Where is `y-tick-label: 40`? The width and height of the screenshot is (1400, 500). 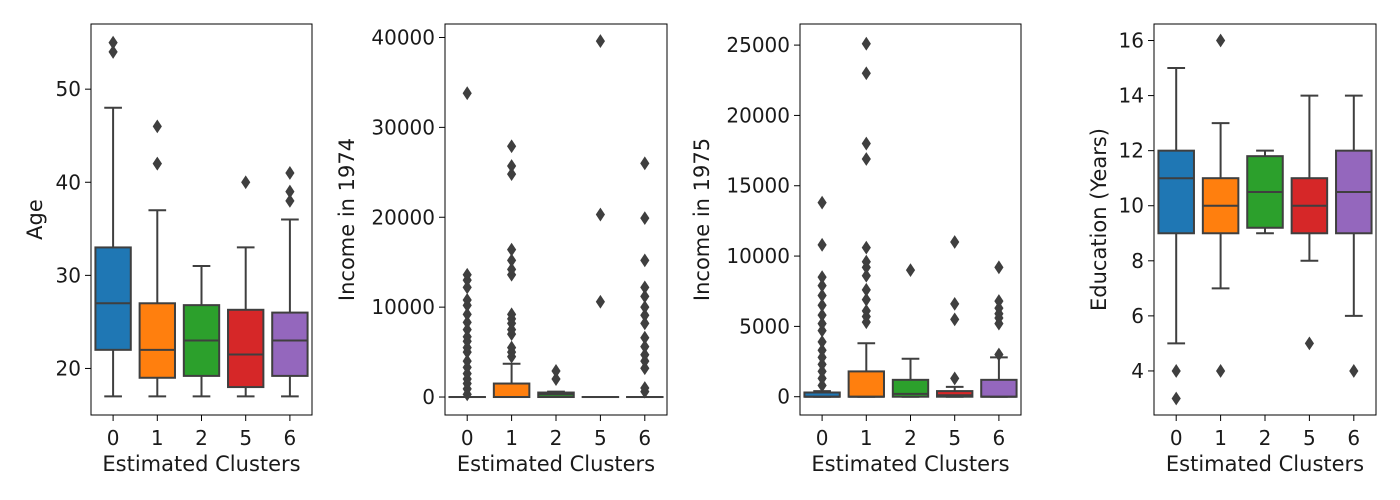 y-tick-label: 40 is located at coordinates (68, 182).